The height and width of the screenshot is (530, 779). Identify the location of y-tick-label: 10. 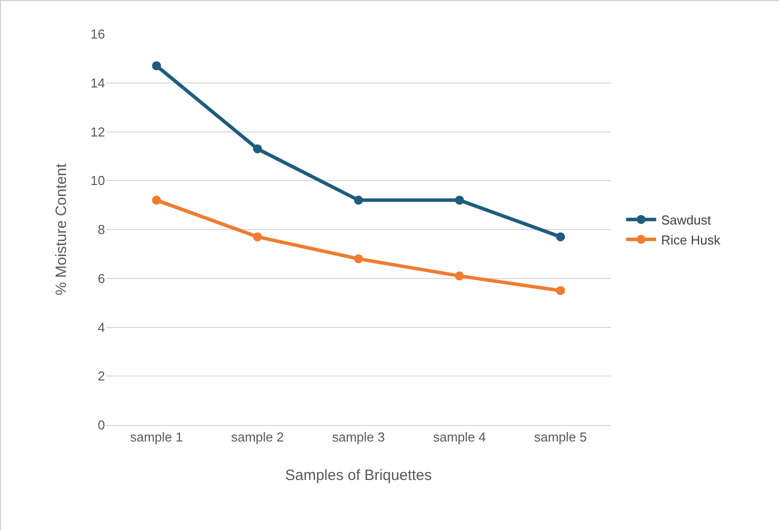
(97, 180).